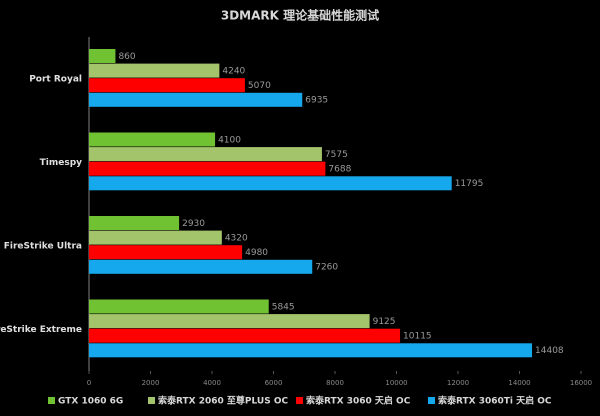 This screenshot has height=416, width=600. I want to click on value-label: 7260, so click(326, 268).